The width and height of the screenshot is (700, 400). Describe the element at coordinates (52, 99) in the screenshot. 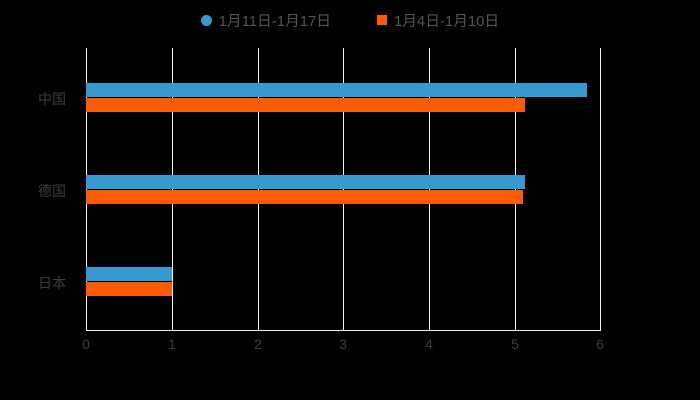

I see `category-label-china: 中国` at that location.